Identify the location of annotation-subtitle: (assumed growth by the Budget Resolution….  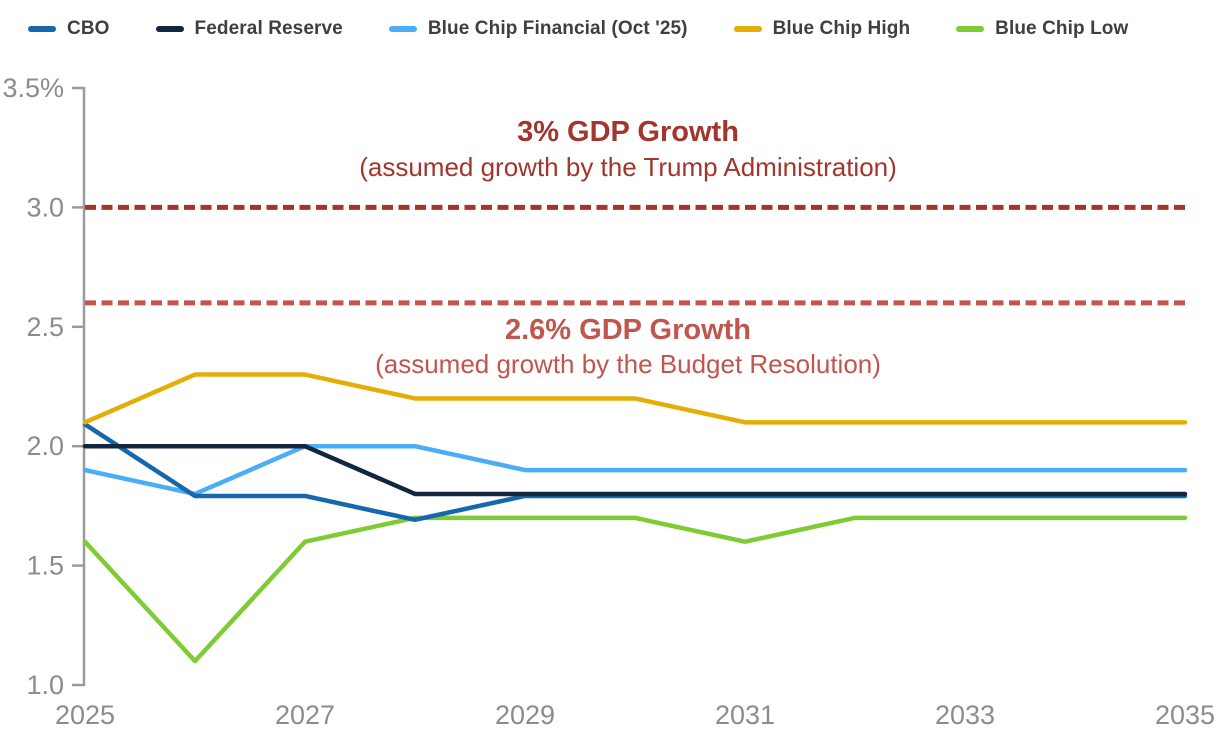
(628, 364).